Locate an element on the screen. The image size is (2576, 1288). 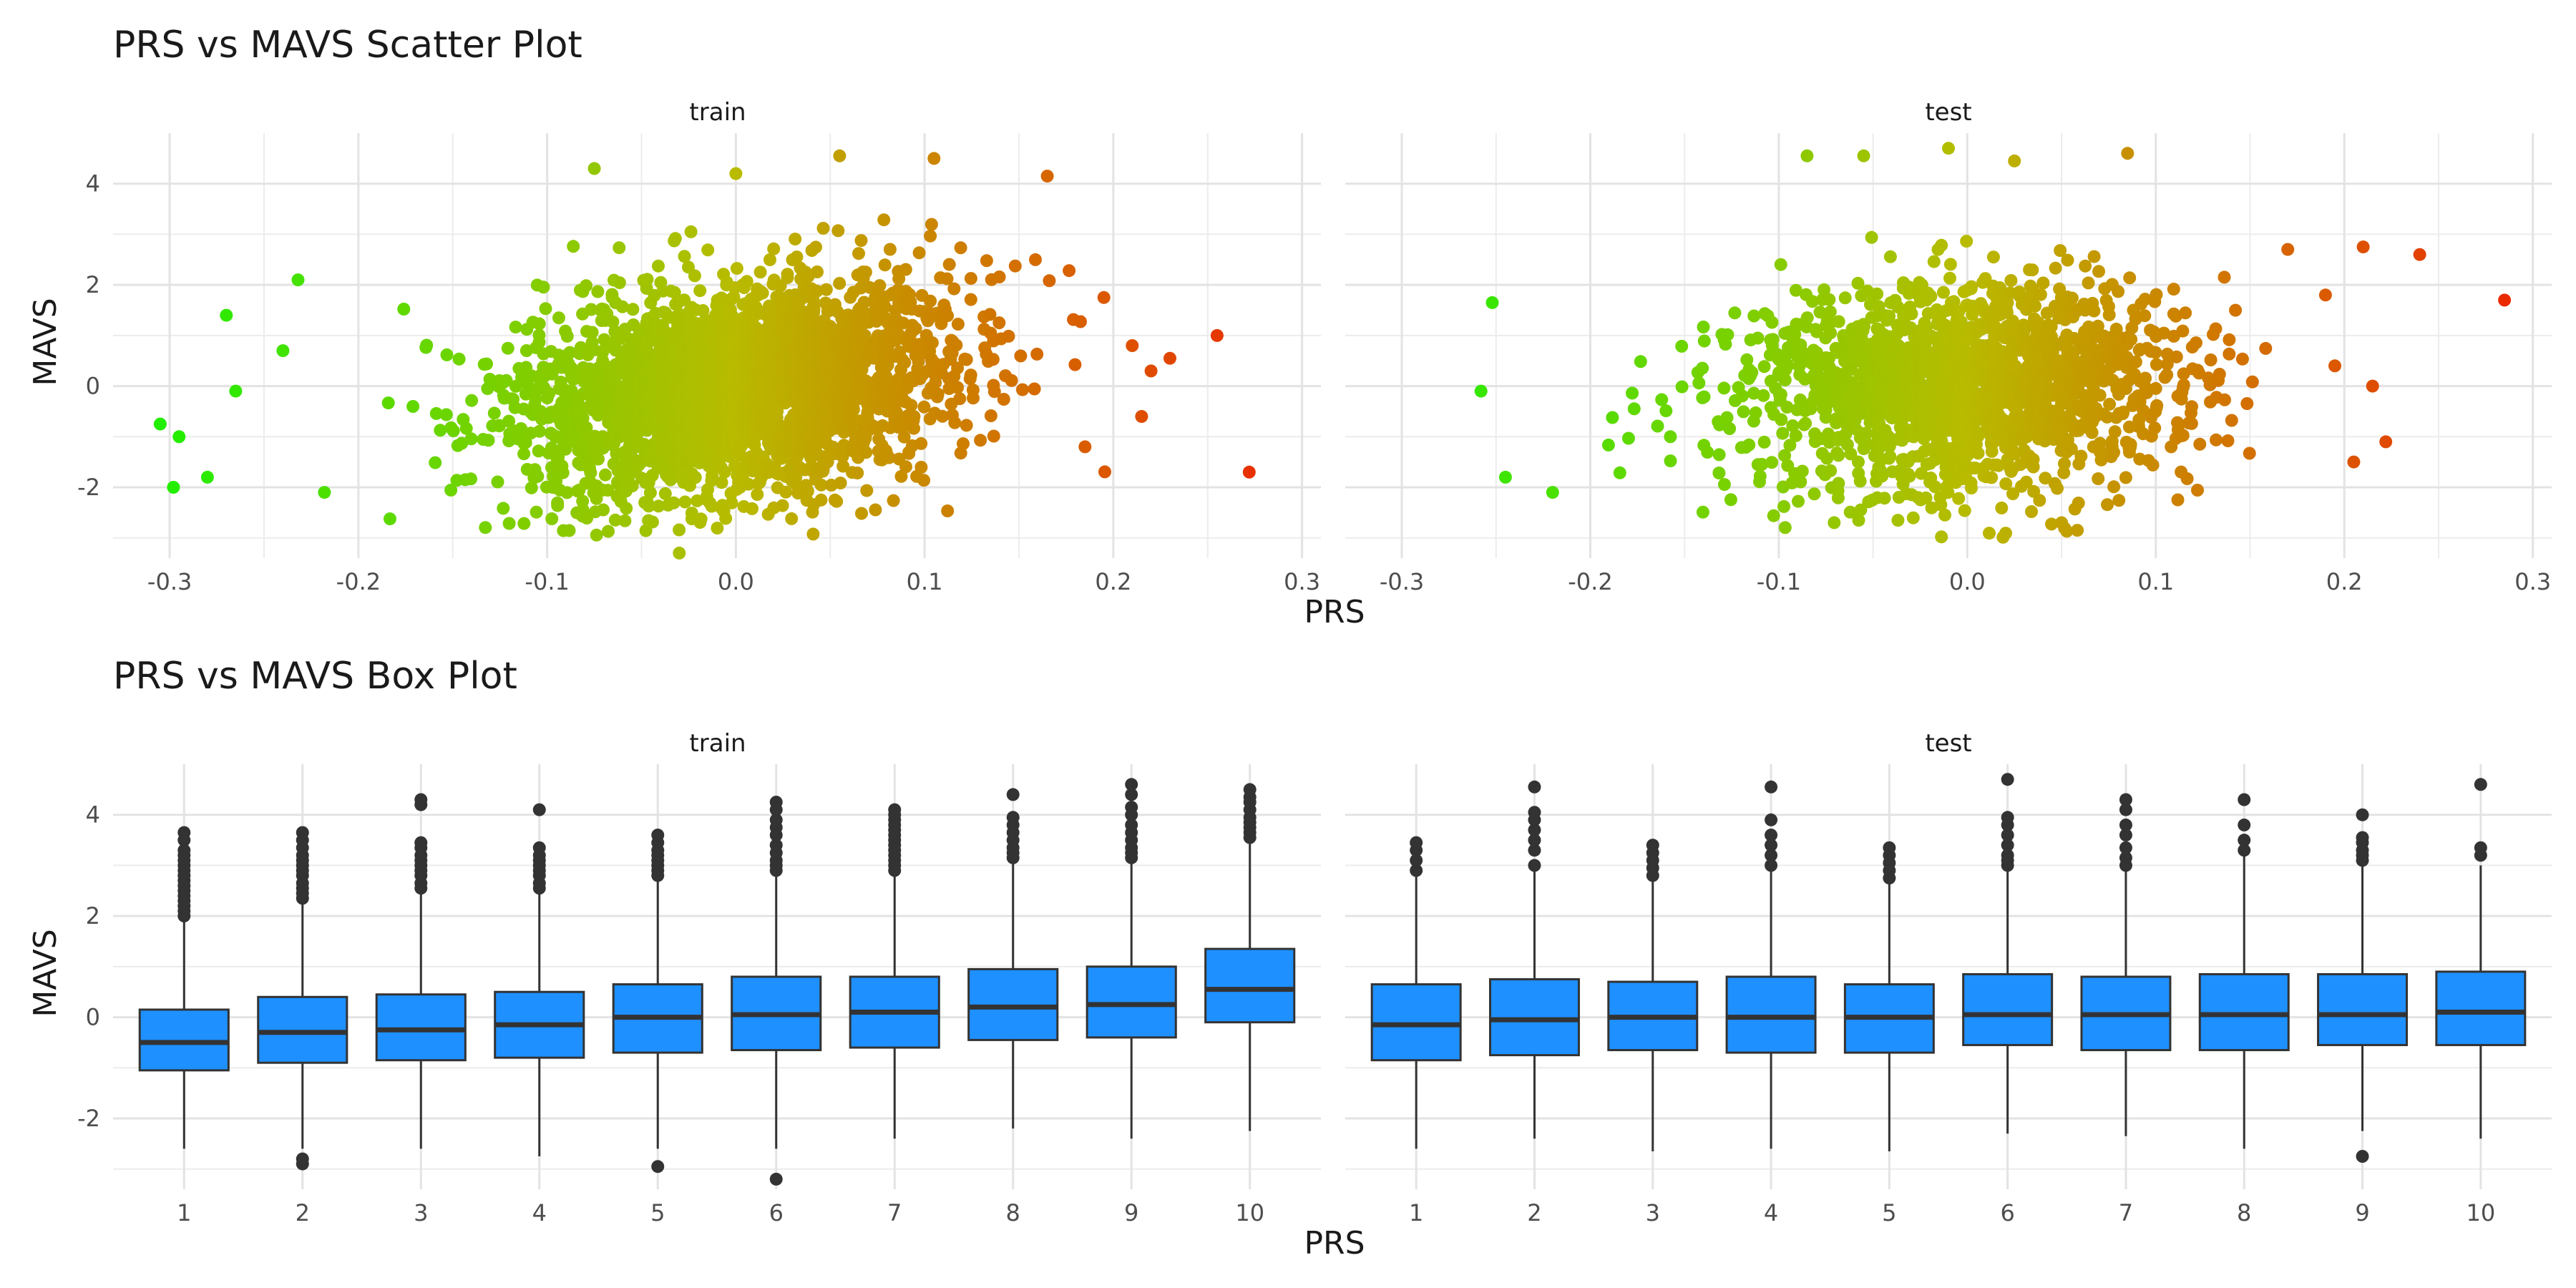
scatter-x-tick-label: -0.2 is located at coordinates (358, 581).